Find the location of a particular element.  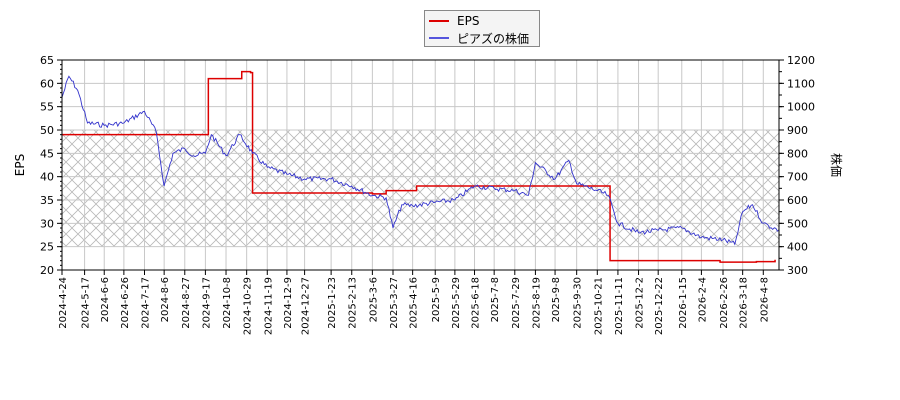

svg-text: 800 is located at coordinates (797, 153).